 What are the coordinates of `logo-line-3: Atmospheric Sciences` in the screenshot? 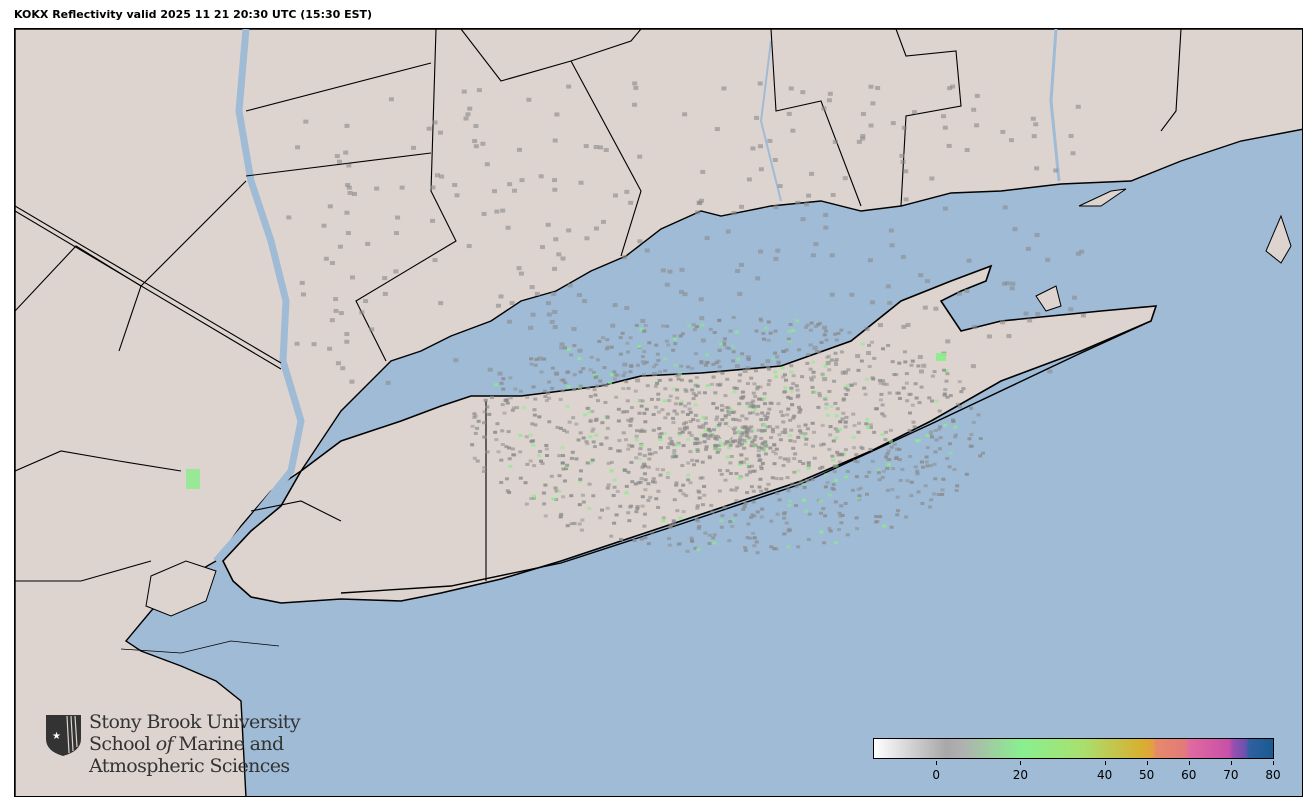 It's located at (189, 766).